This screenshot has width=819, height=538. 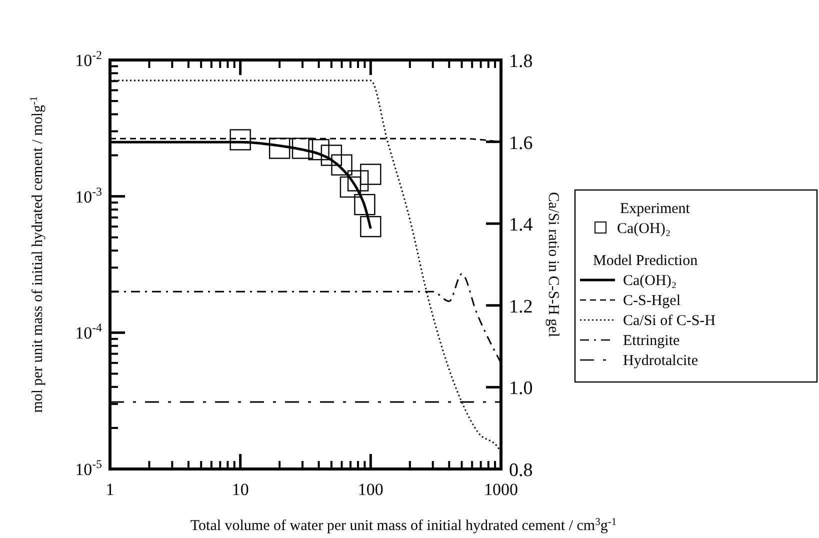 I want to click on y2-axis-title: Ca/Si ratio in C-S-H gel, so click(x=553, y=264).